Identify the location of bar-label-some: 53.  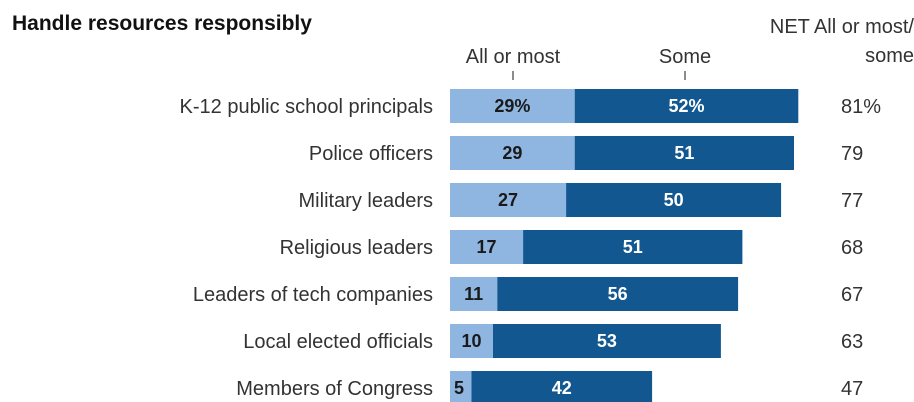
(607, 341).